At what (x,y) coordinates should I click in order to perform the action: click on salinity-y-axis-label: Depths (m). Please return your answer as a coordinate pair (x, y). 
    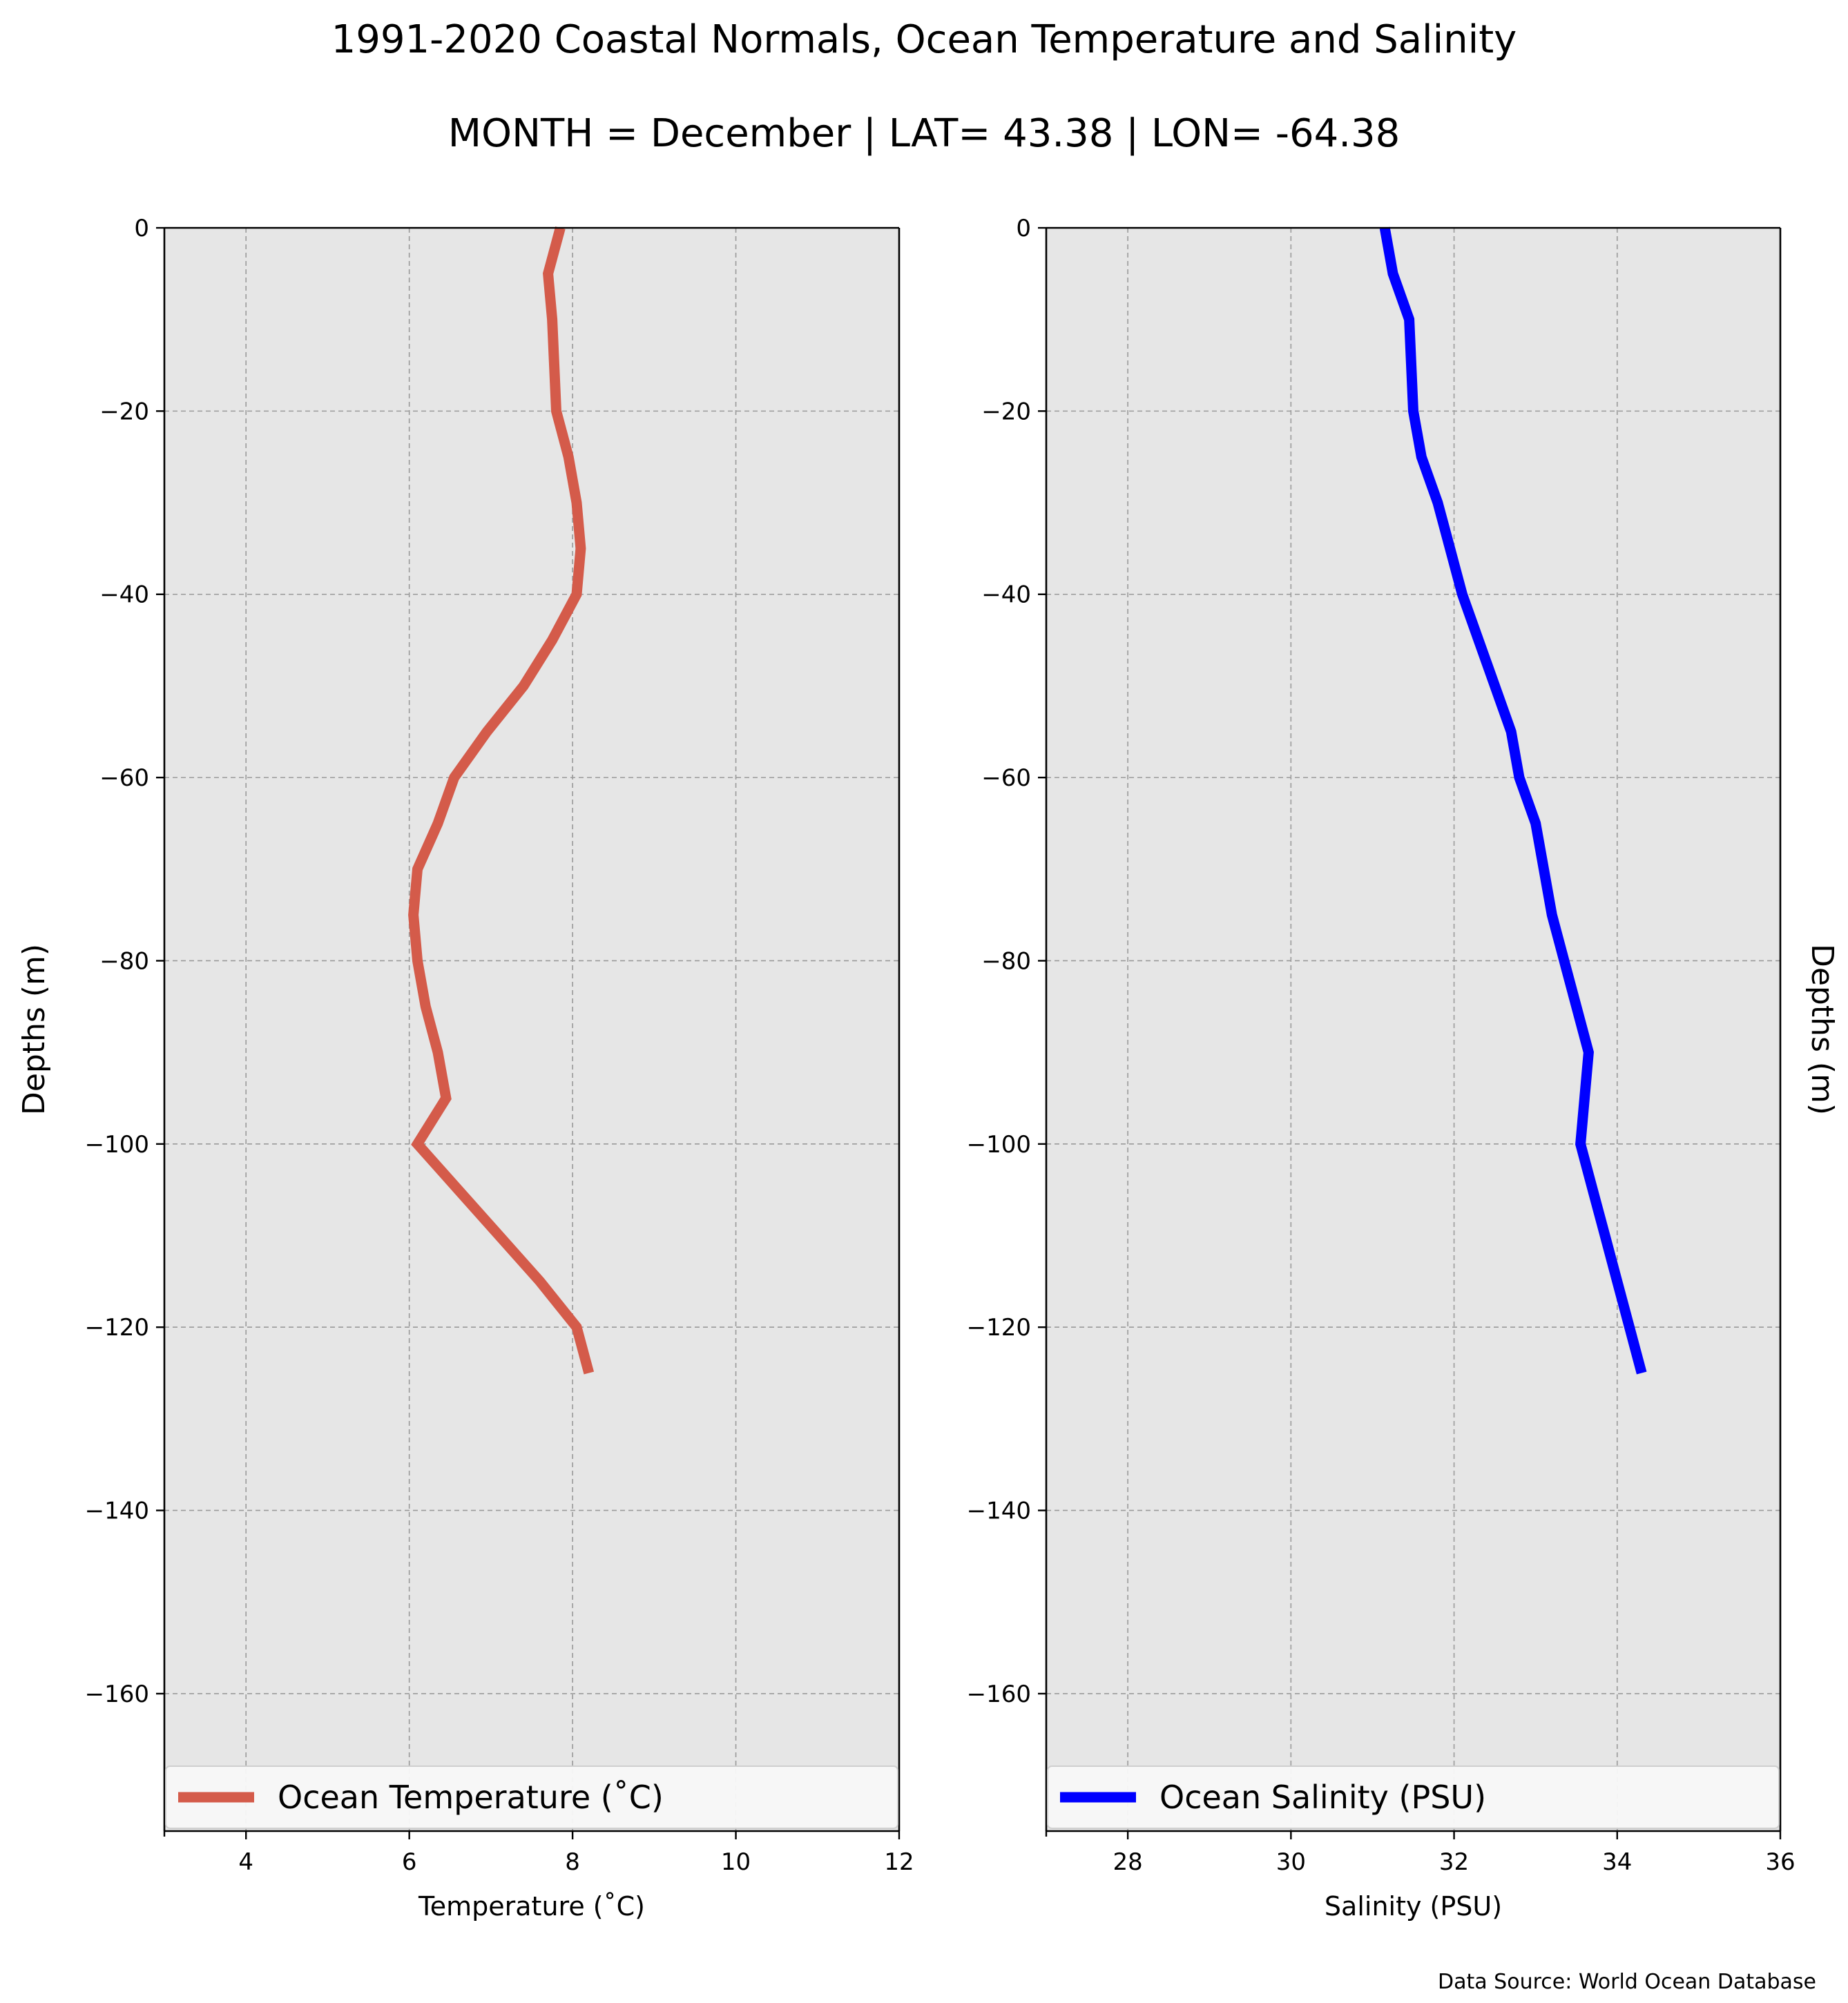
    Looking at the image, I should click on (1822, 1029).